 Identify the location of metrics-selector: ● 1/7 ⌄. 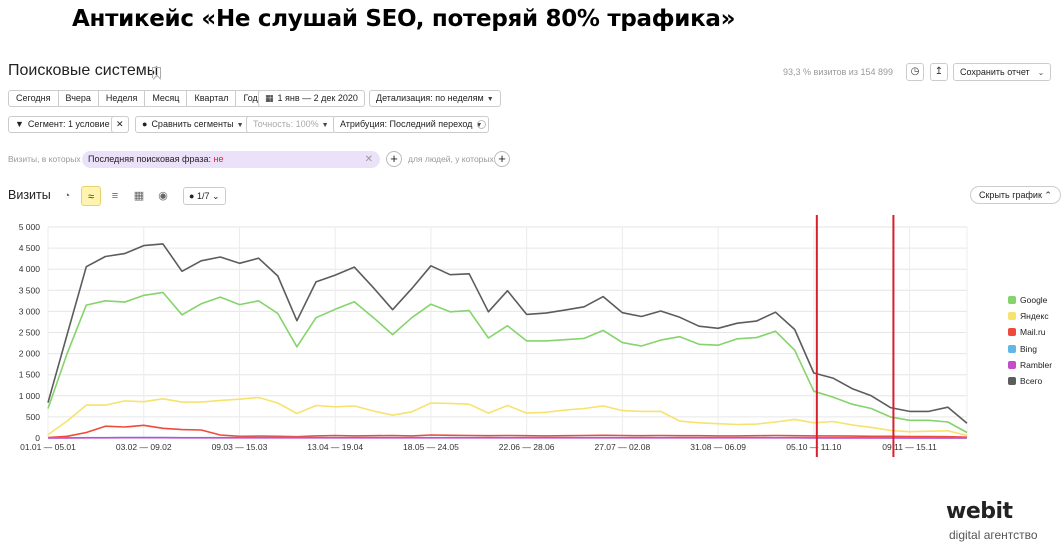
(204, 196).